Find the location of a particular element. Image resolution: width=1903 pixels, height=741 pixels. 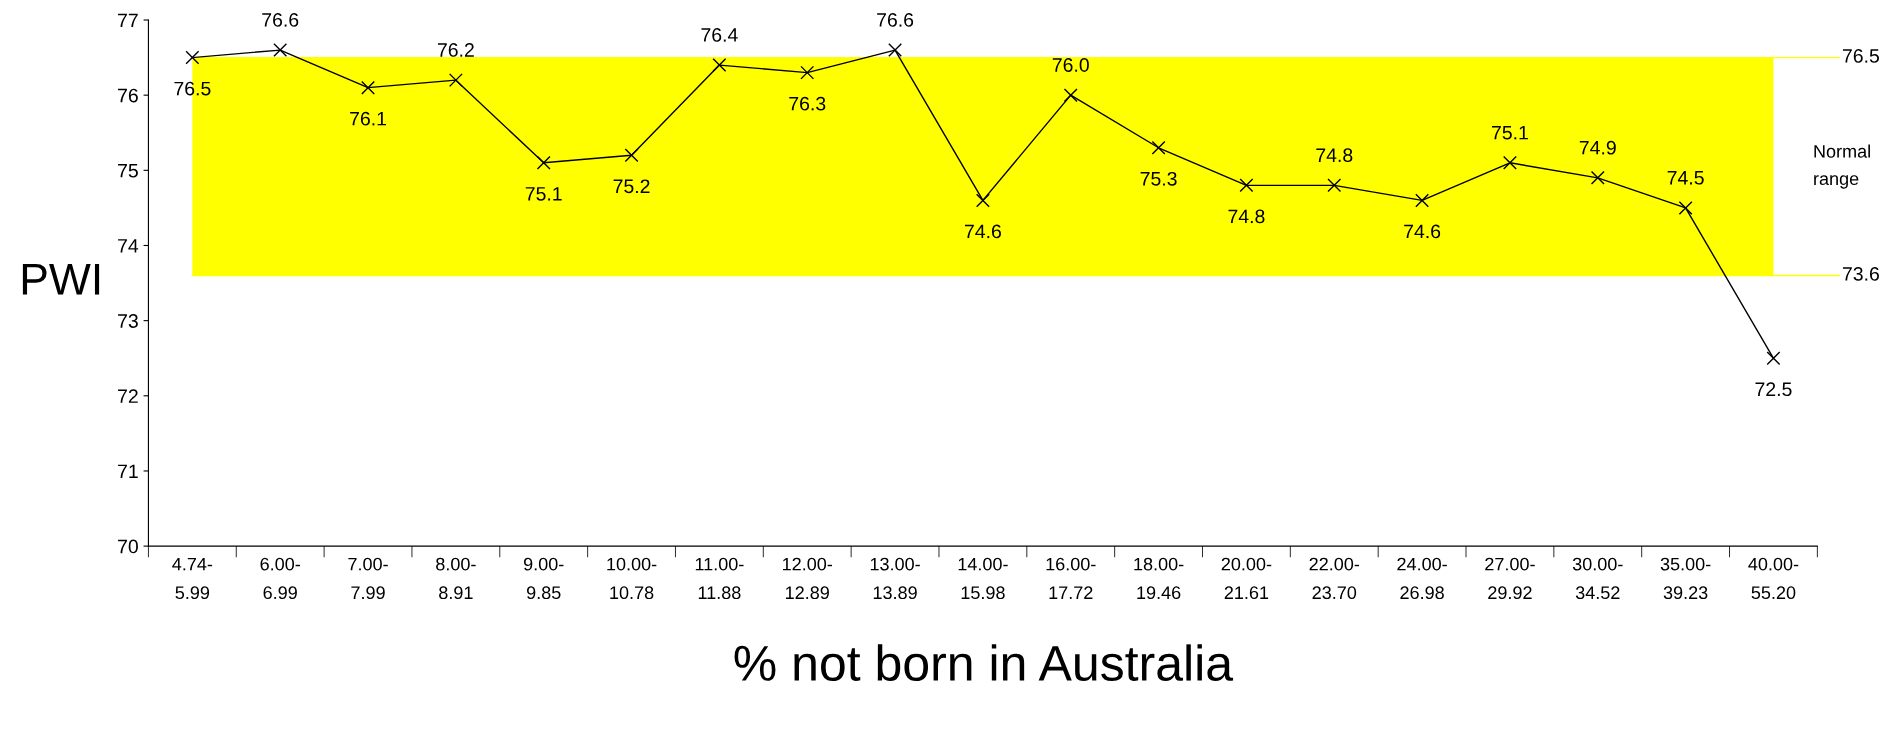

text: 74.9 is located at coordinates (1597, 147).